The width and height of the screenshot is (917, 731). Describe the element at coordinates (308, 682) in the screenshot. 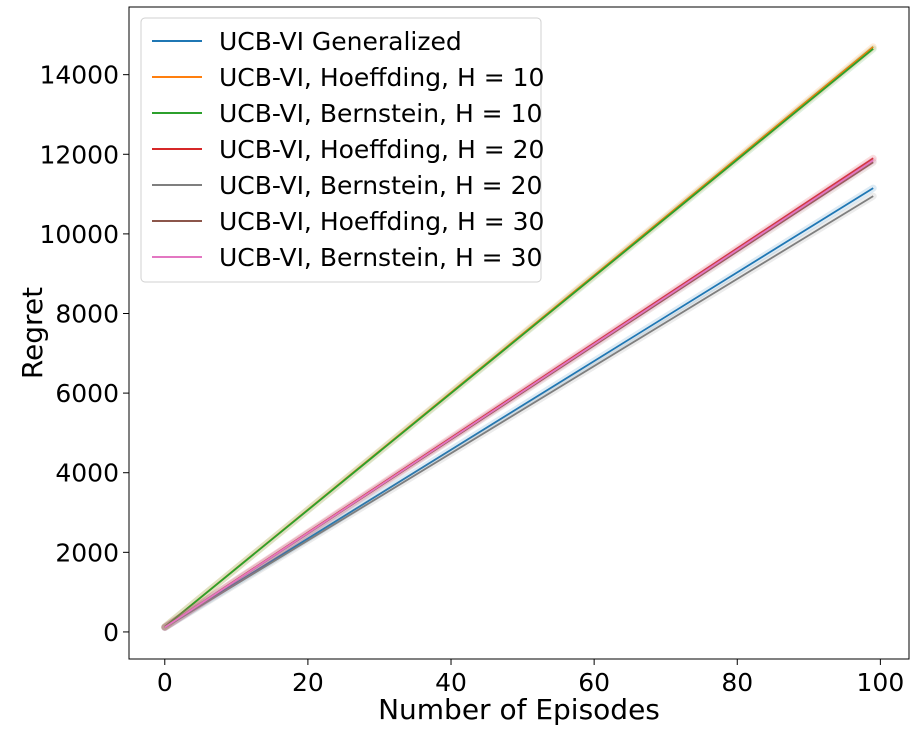

I see `x-tick-label-1: 20` at that location.